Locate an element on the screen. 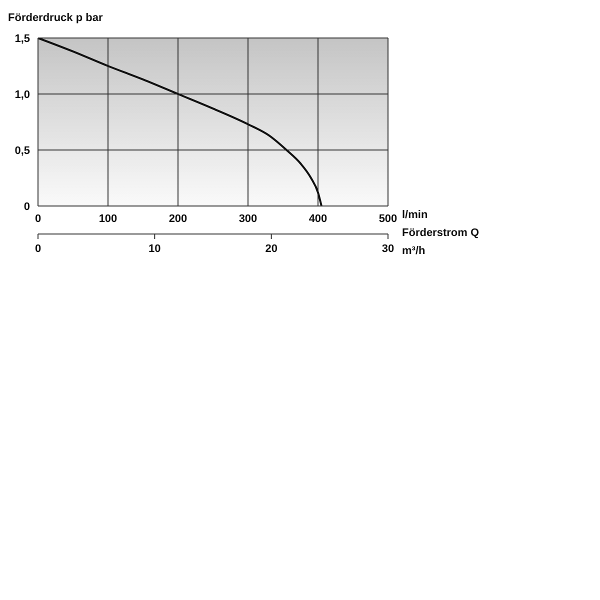 The width and height of the screenshot is (600, 600). x2-axis-title: m³/h is located at coordinates (414, 251).